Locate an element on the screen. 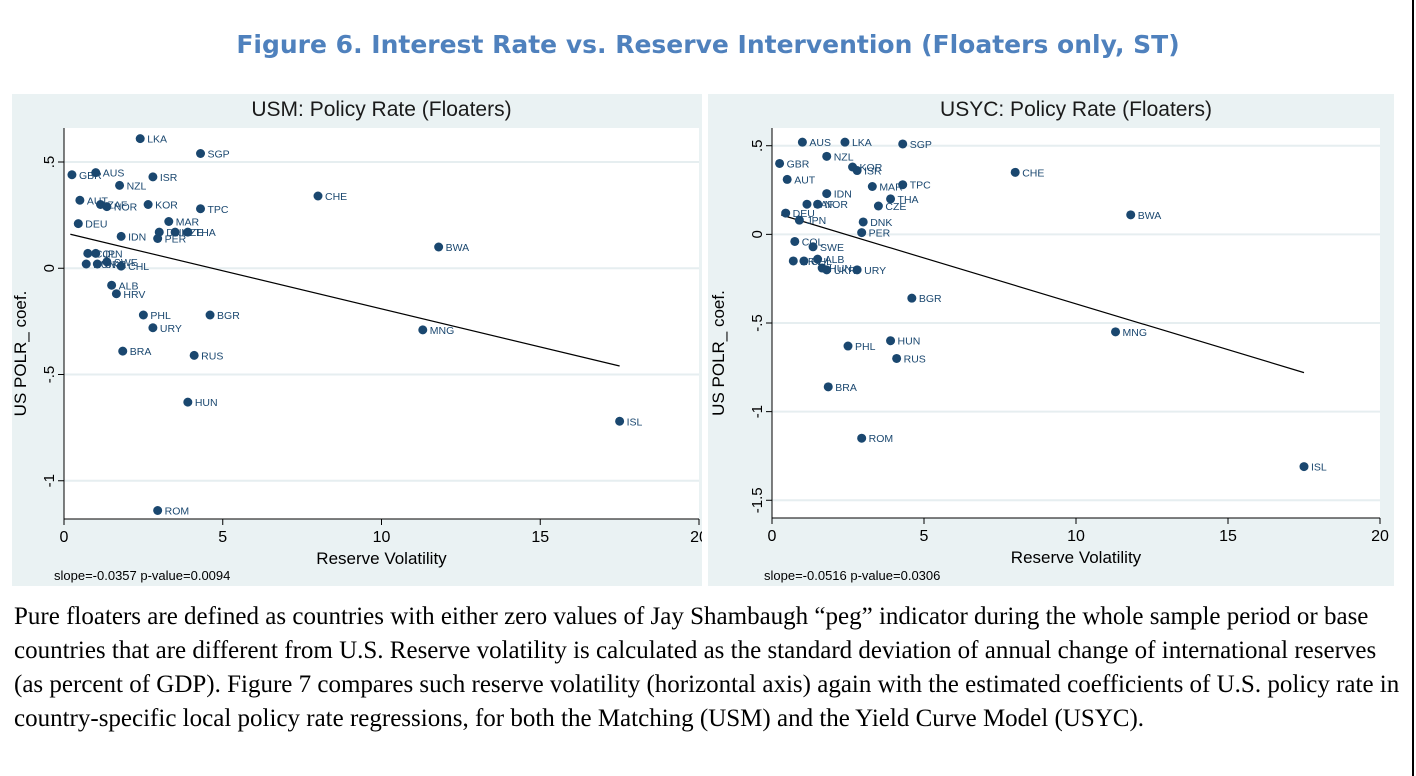 Image resolution: width=1416 pixels, height=776 pixels. point-label: ZAF is located at coordinates (118, 206).